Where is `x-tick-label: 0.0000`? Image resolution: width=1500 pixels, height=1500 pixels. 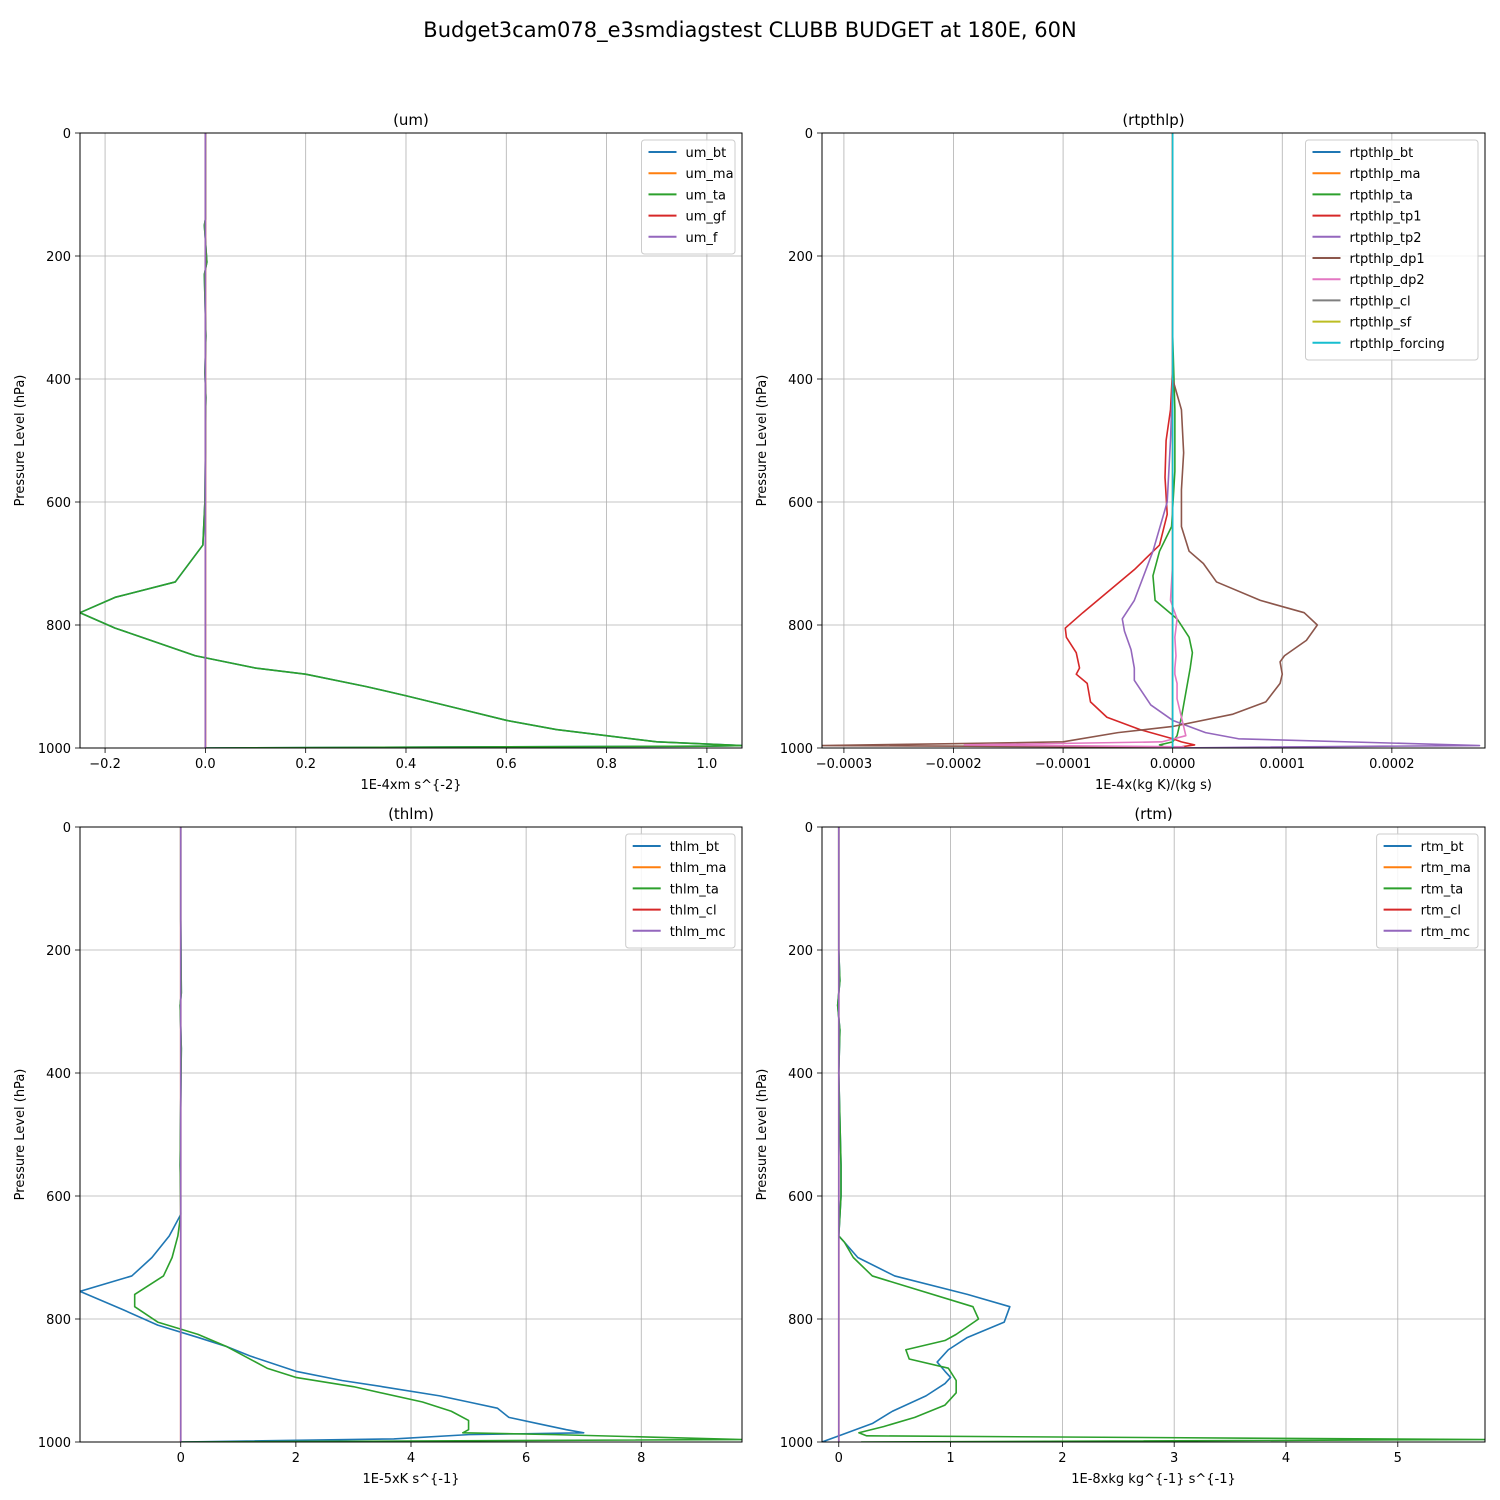
x-tick-label: 0.0000 is located at coordinates (1173, 764).